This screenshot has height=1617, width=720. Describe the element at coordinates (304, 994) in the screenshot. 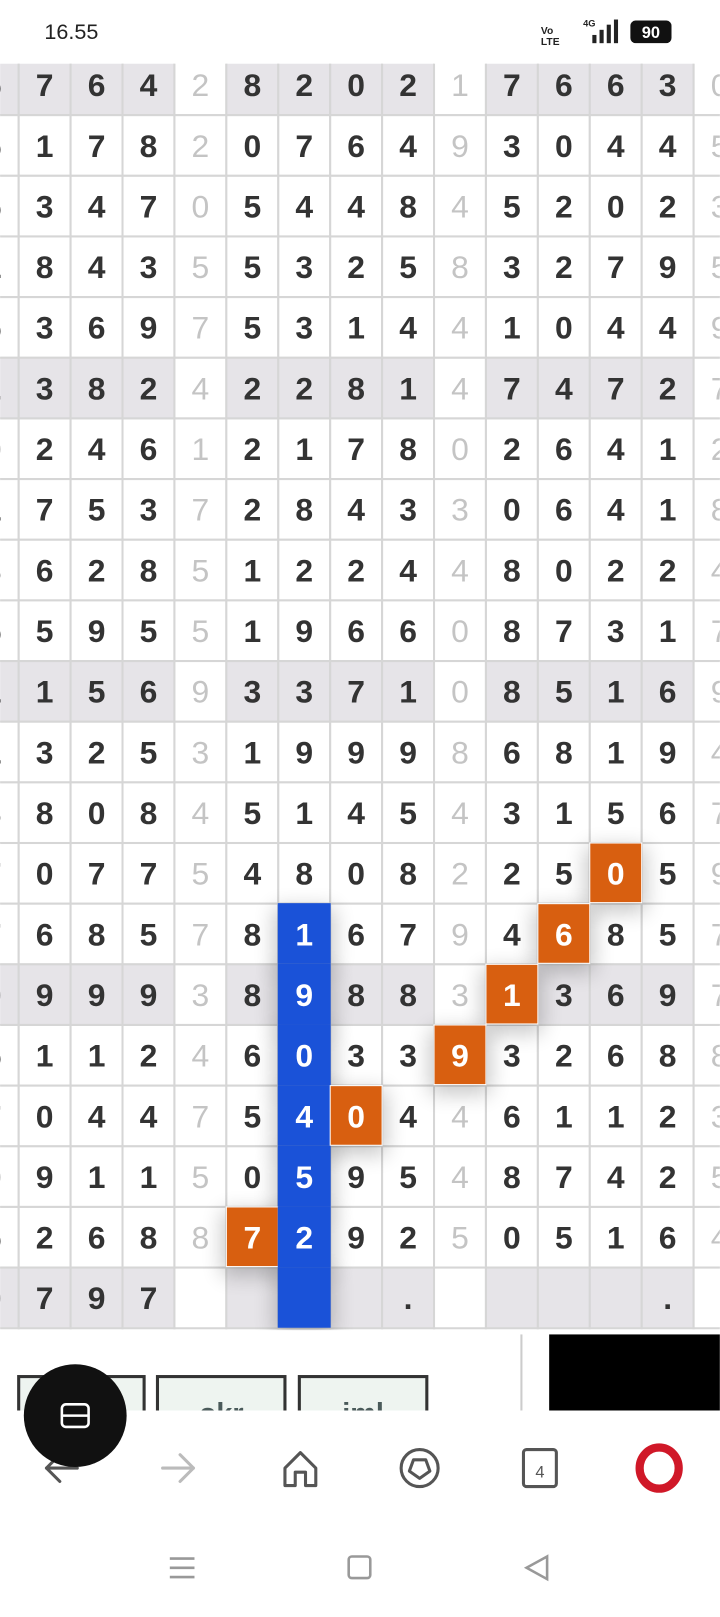

I see `blue-cell` at that location.